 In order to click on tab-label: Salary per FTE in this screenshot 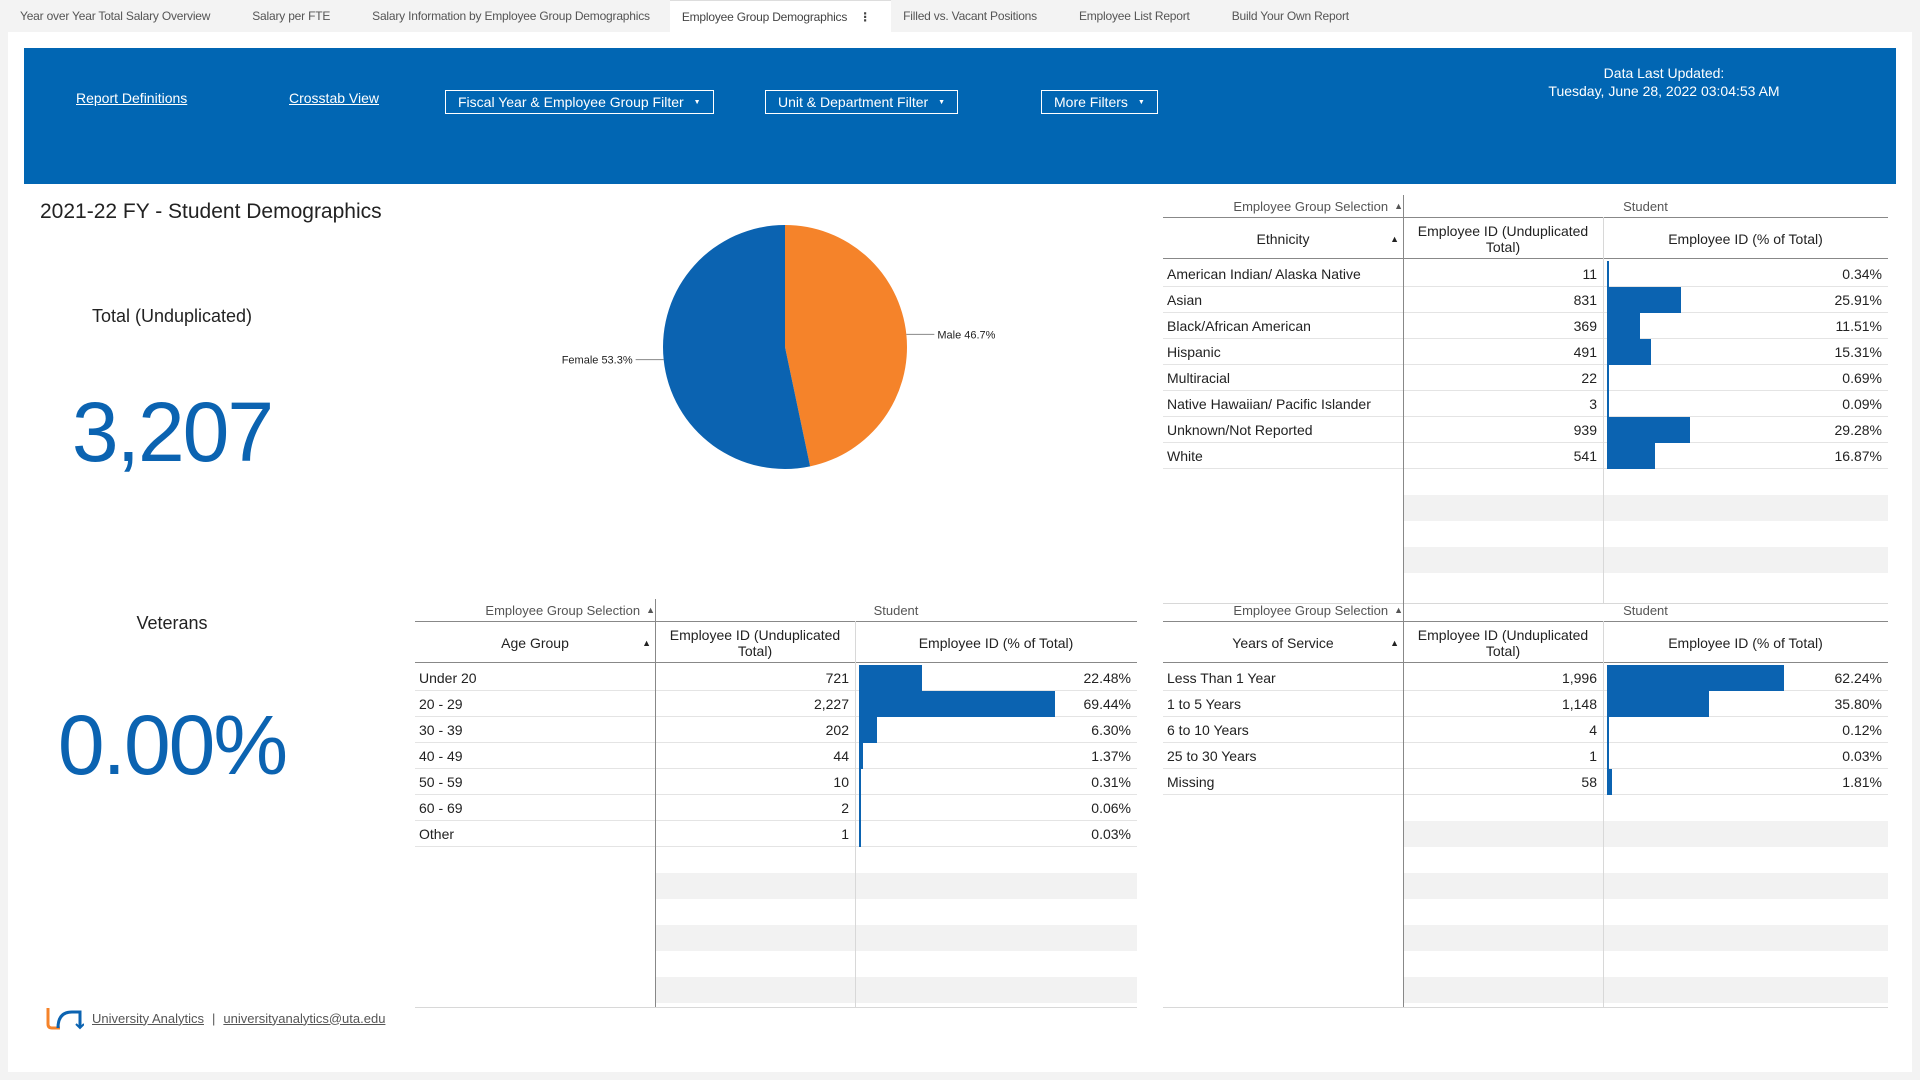, I will do `click(291, 16)`.